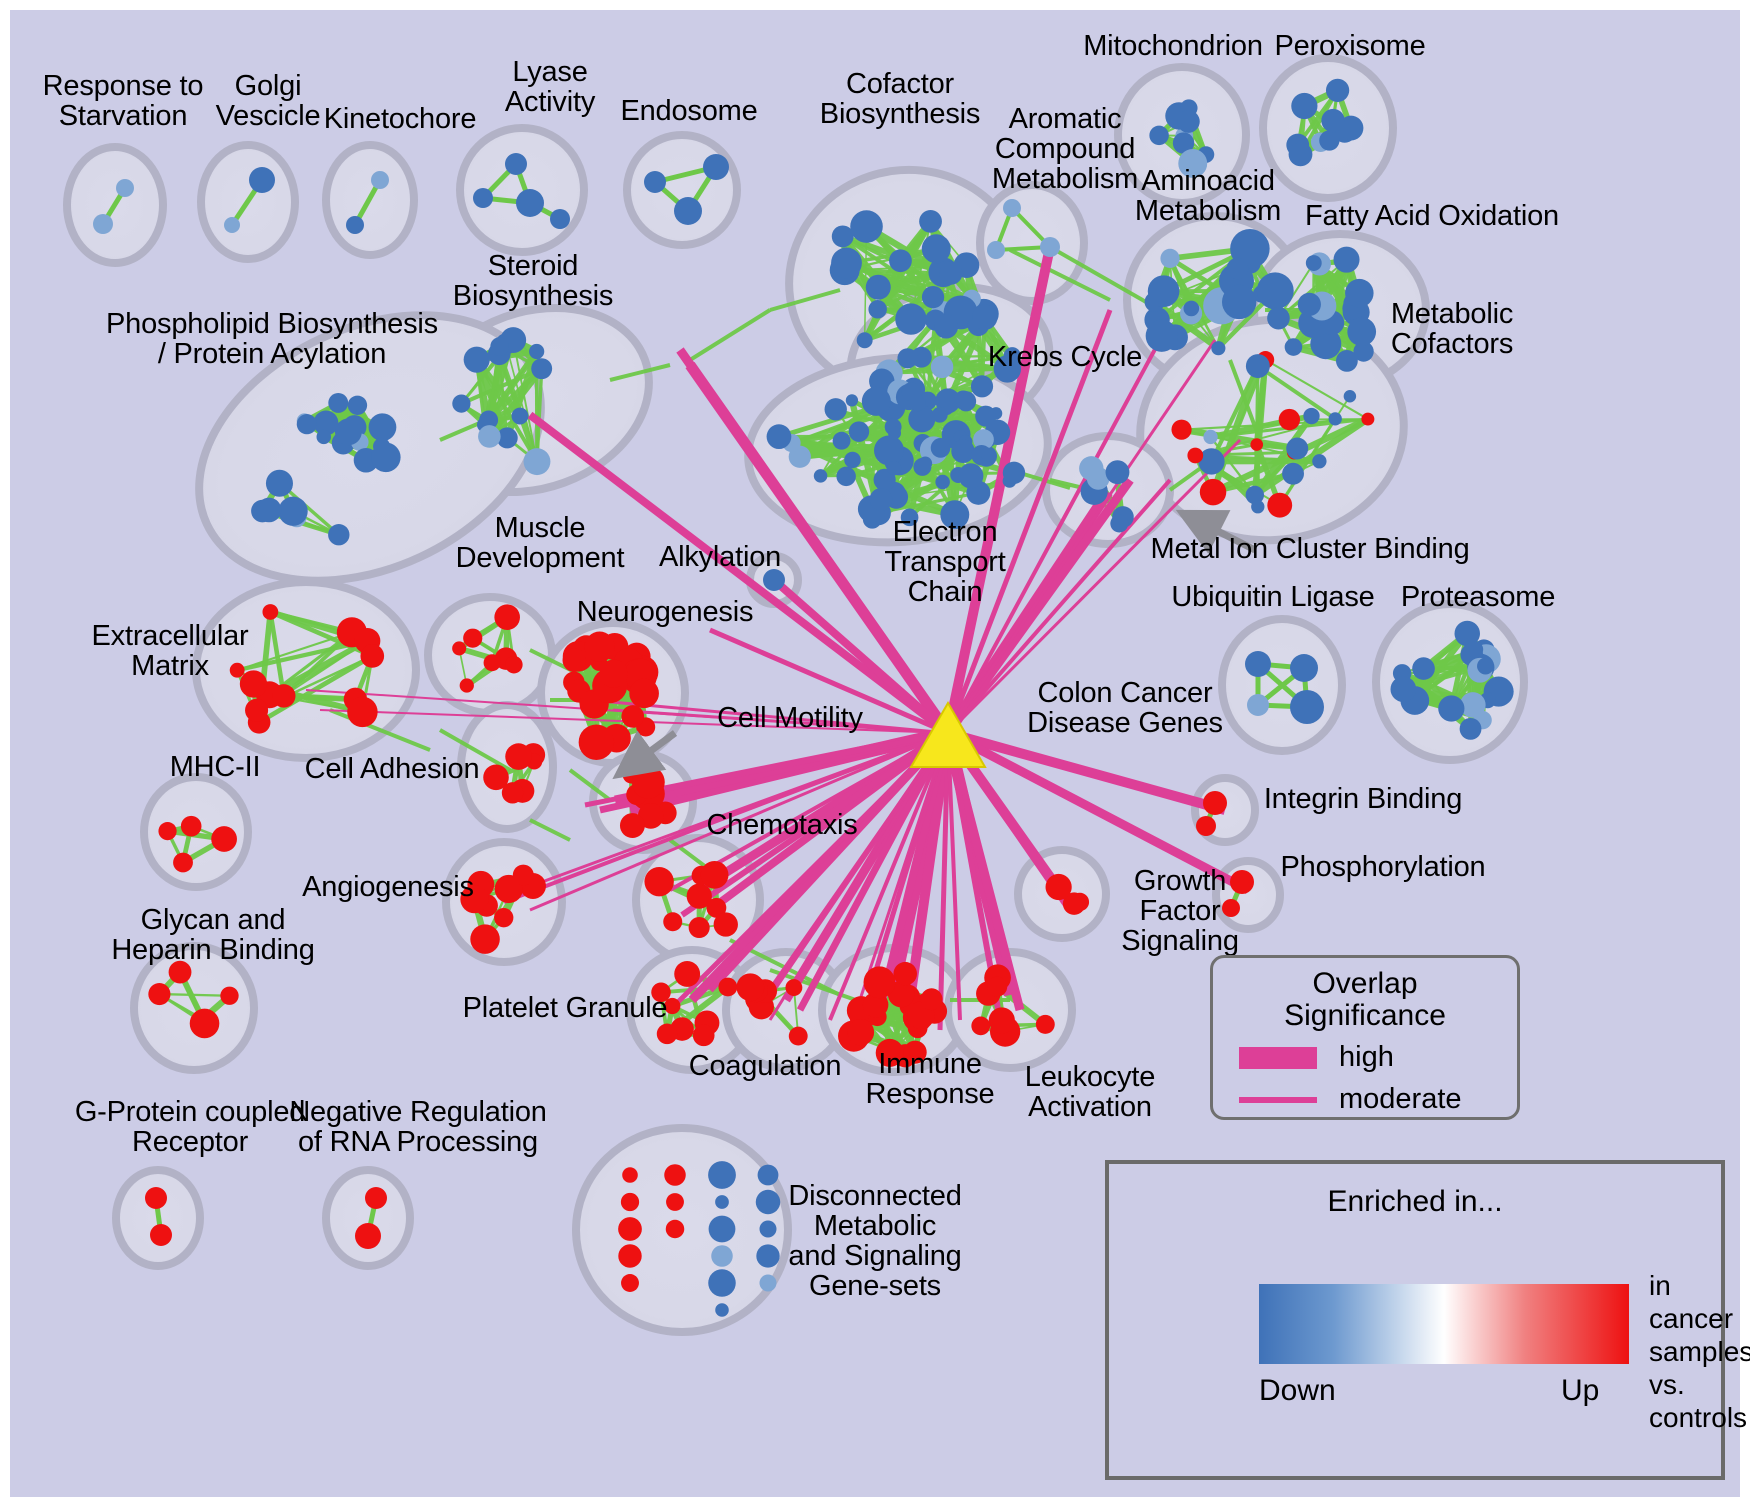  Describe the element at coordinates (689, 111) in the screenshot. I see `cluster-label-endosome: Endosome` at that location.